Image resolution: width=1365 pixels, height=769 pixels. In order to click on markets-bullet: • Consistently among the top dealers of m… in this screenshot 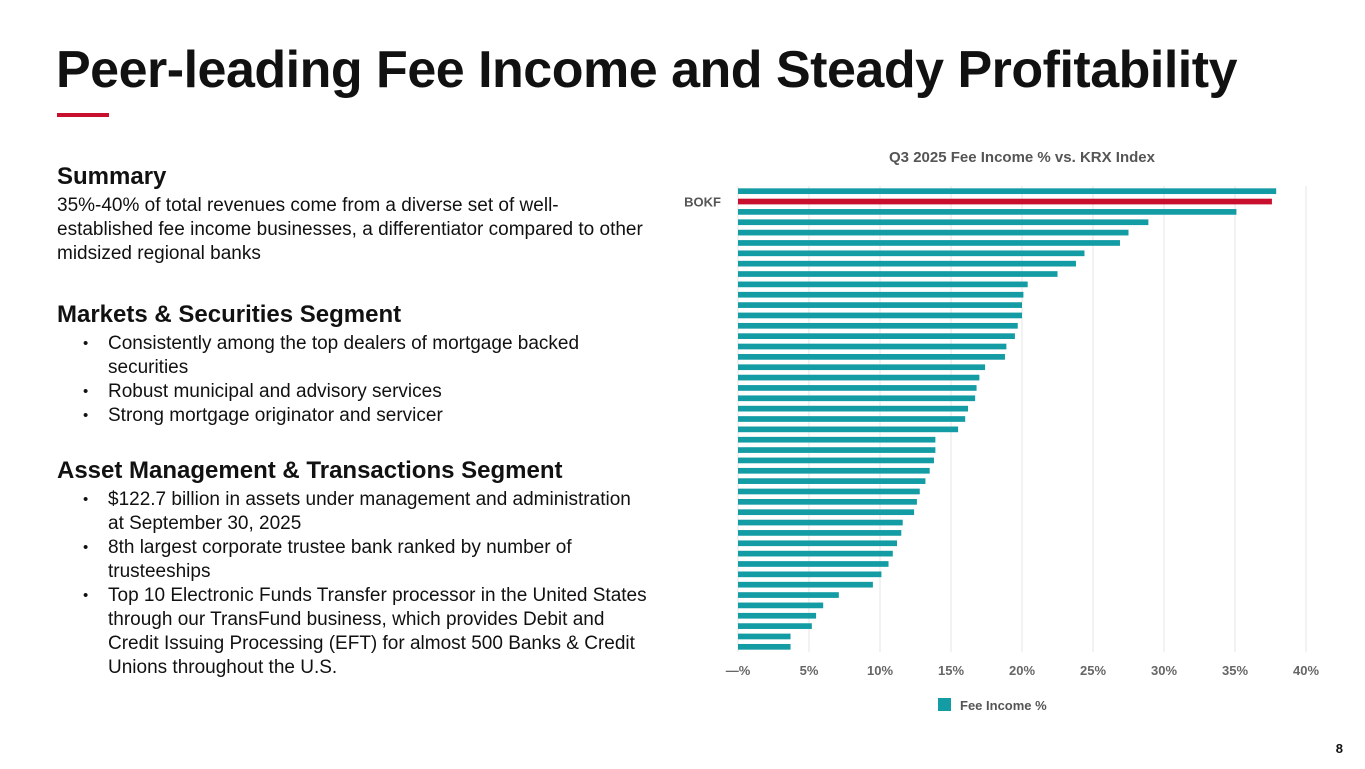, I will do `click(331, 355)`.